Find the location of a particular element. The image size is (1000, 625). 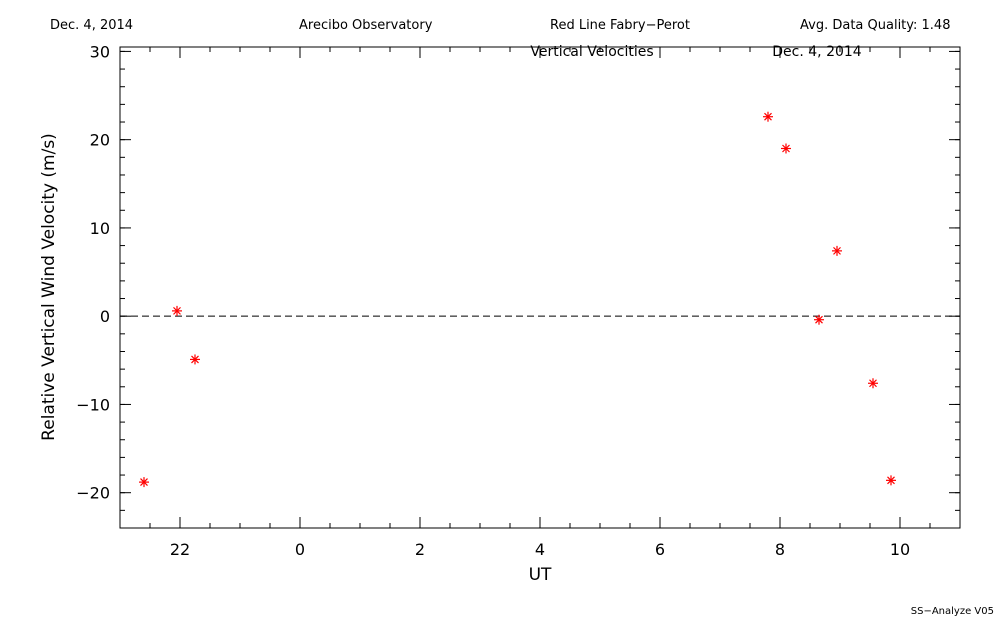

y-tick-label: 30 is located at coordinates (100, 51).